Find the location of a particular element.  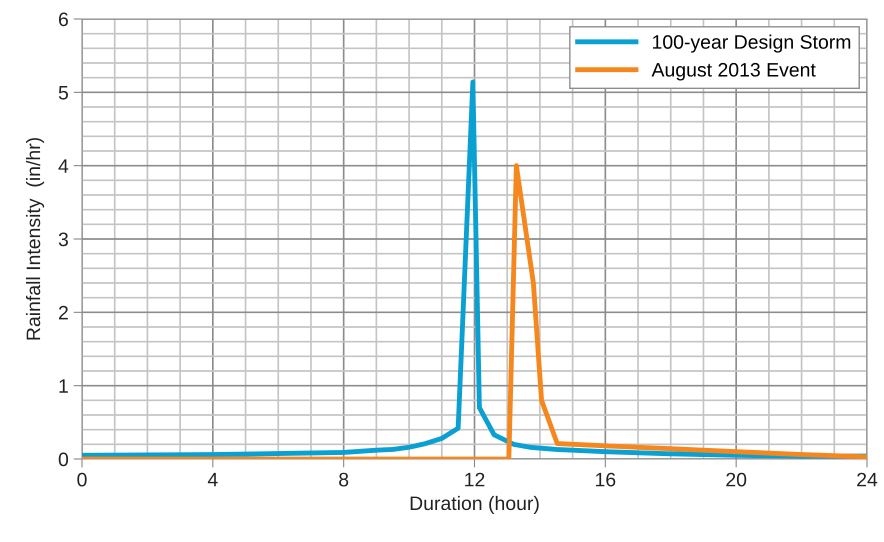

y-tick-label: 2 is located at coordinates (63, 313).